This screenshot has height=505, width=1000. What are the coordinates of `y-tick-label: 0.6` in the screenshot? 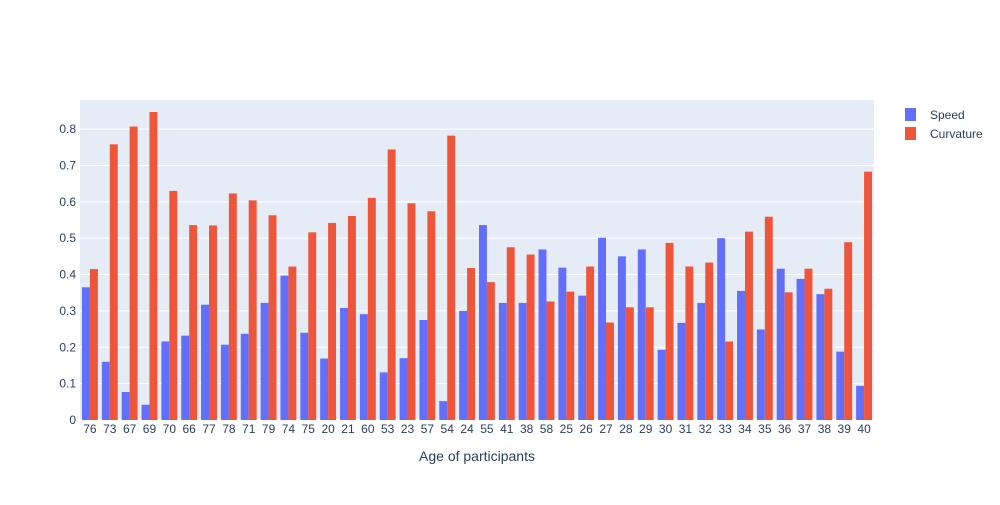 It's located at (67, 202).